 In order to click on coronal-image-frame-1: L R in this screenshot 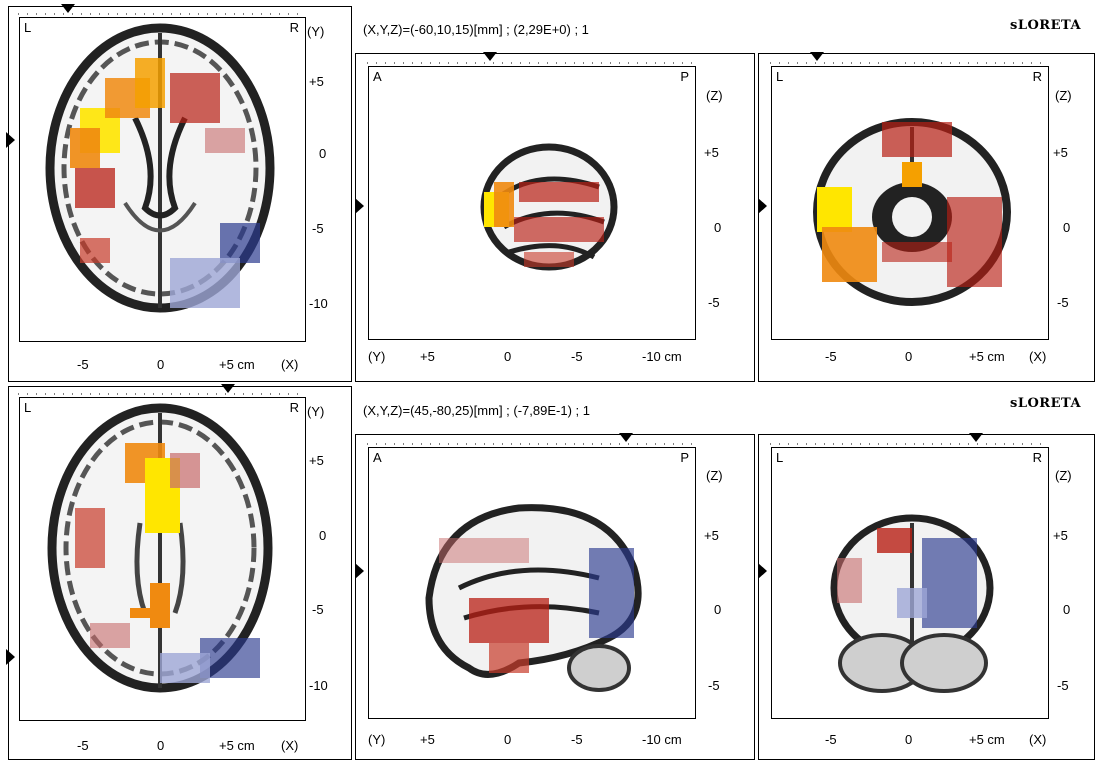, I will do `click(910, 203)`.